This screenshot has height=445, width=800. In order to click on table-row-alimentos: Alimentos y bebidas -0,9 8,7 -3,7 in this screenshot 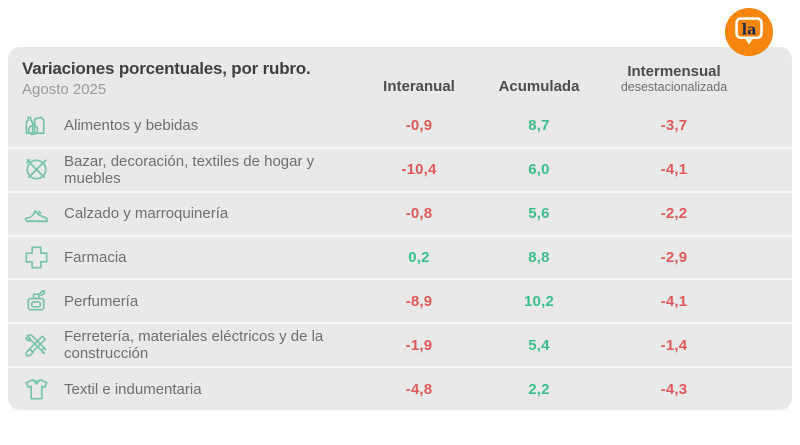, I will do `click(400, 126)`.